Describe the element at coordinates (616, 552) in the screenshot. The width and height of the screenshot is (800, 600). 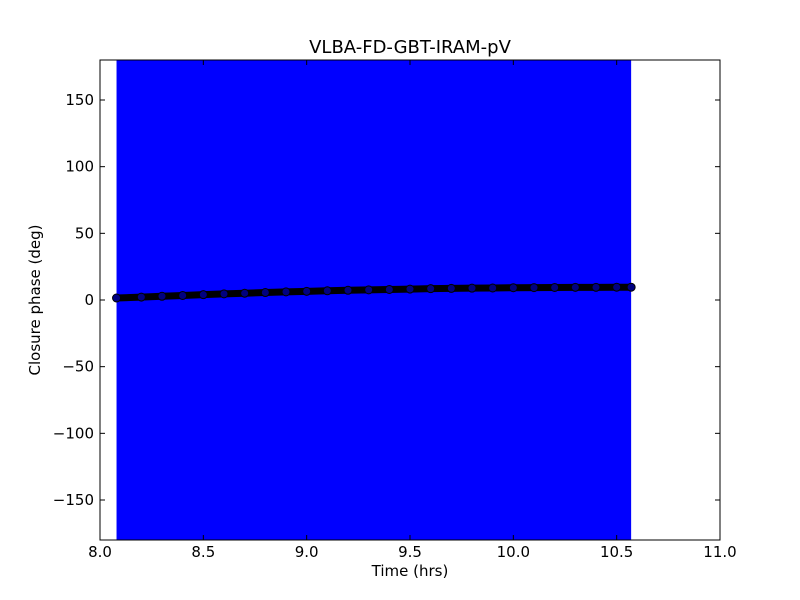
I see `x-tick-label: 10.5` at that location.